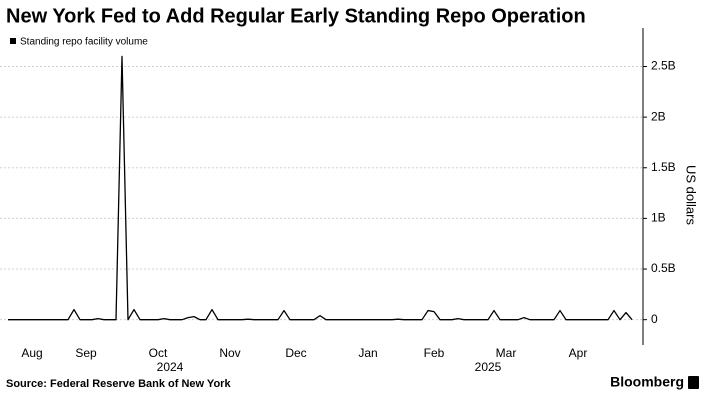  What do you see at coordinates (86, 353) in the screenshot?
I see `x-tick-label: Sep` at bounding box center [86, 353].